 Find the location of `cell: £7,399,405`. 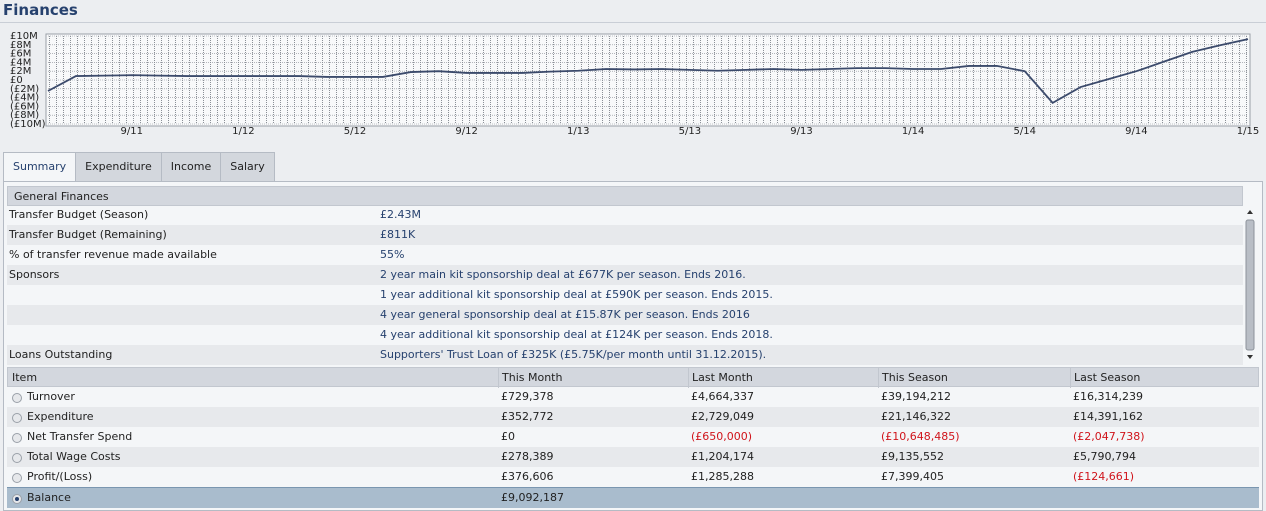

cell: £7,399,405 is located at coordinates (912, 476).